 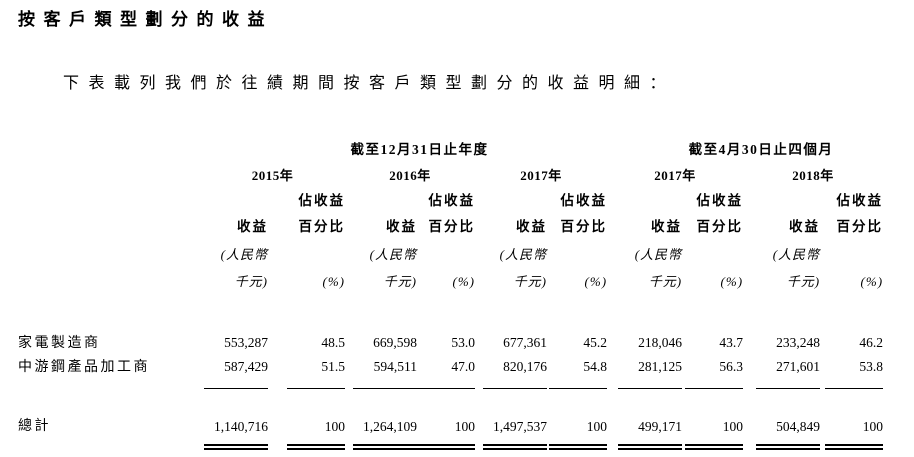 I want to click on year-2015: 2015年, so click(x=272, y=175).